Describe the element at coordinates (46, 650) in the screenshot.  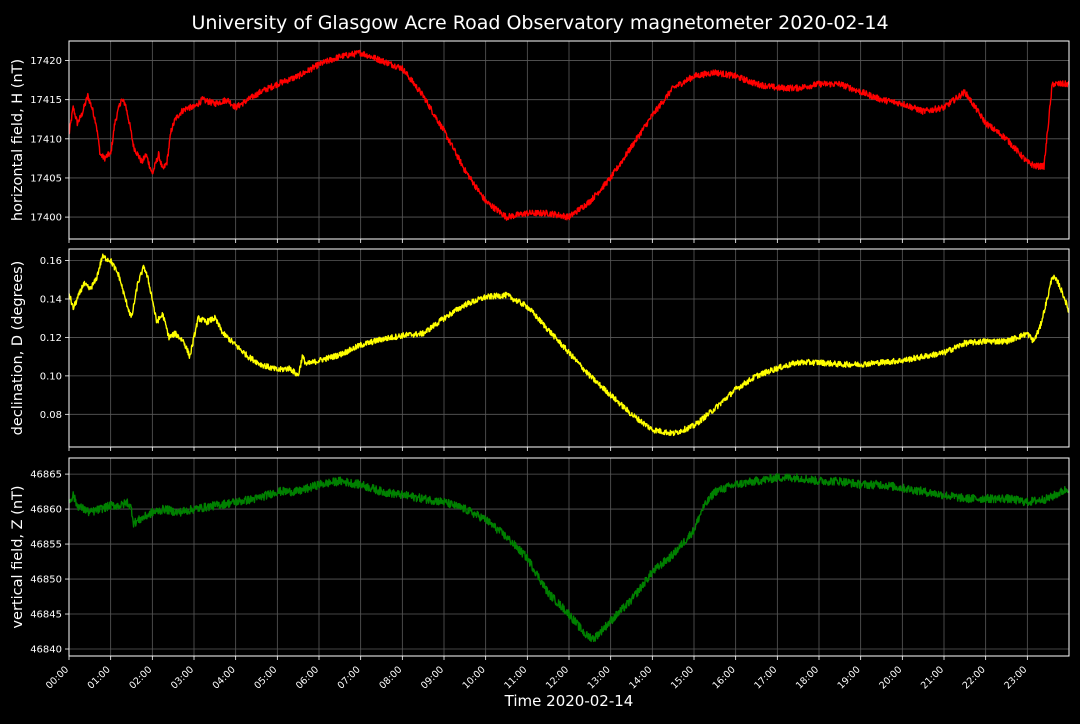
I see `y-tick-label: 46840` at that location.